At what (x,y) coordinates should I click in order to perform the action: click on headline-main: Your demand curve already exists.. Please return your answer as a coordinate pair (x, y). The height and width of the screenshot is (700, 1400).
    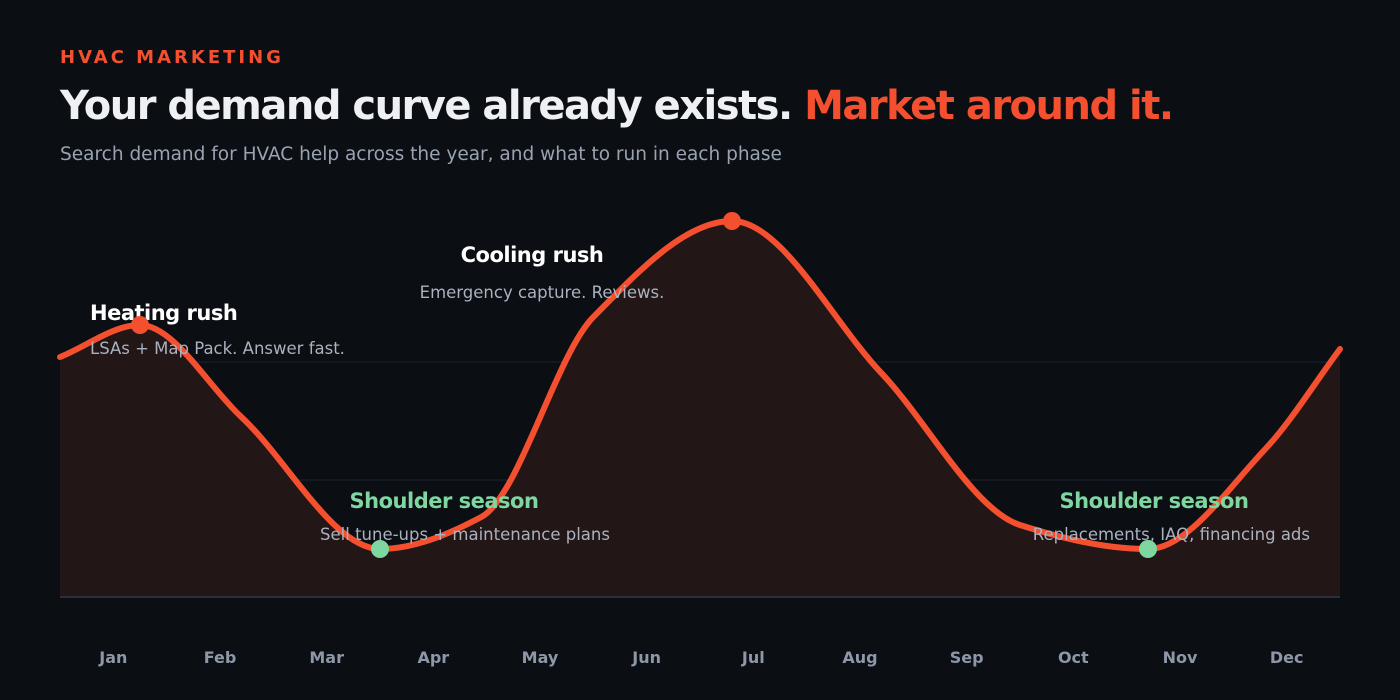
    Looking at the image, I should click on (426, 106).